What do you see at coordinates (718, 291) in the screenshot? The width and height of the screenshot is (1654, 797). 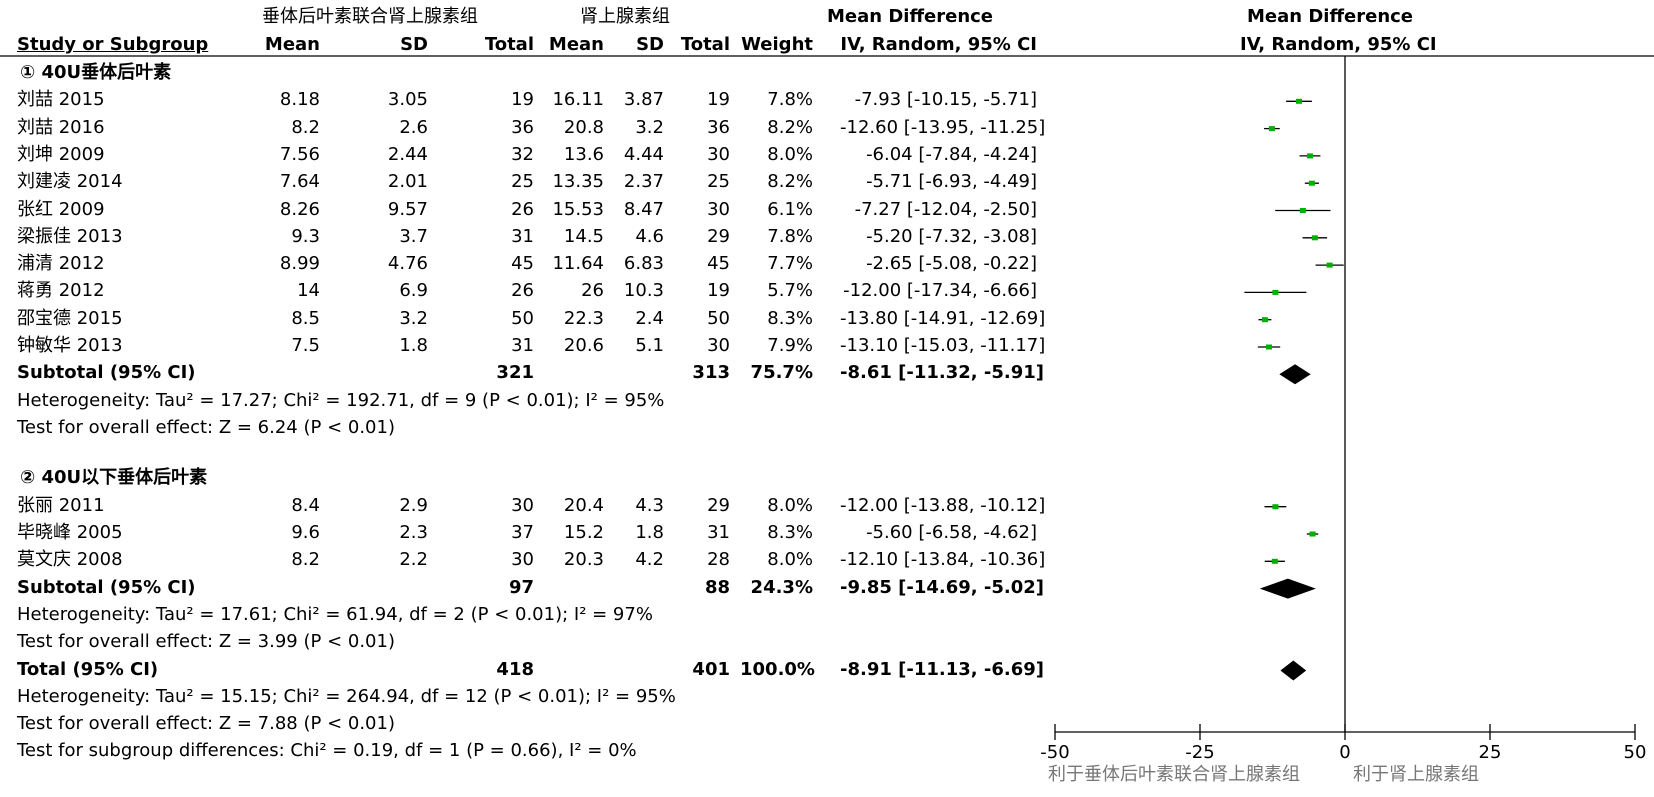 I see `total2-cell: 19` at bounding box center [718, 291].